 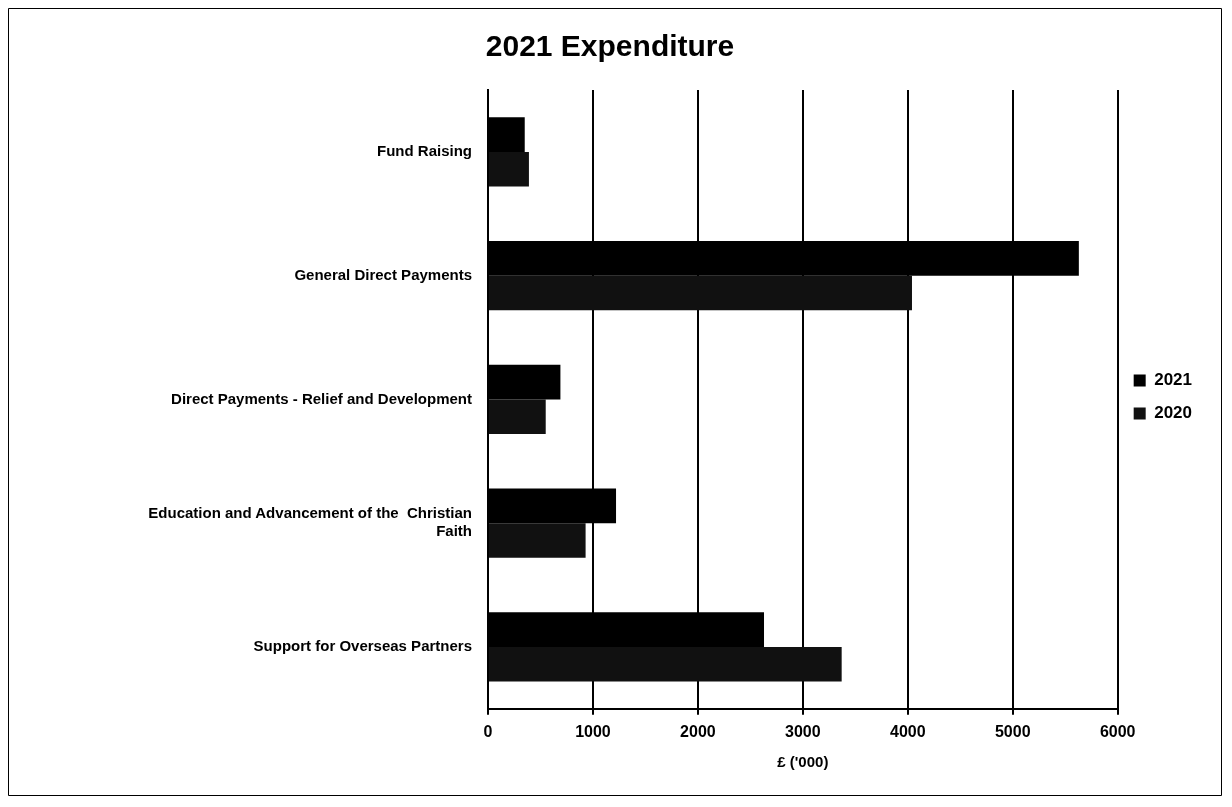 I want to click on x-tick-label: 2000, so click(x=698, y=731).